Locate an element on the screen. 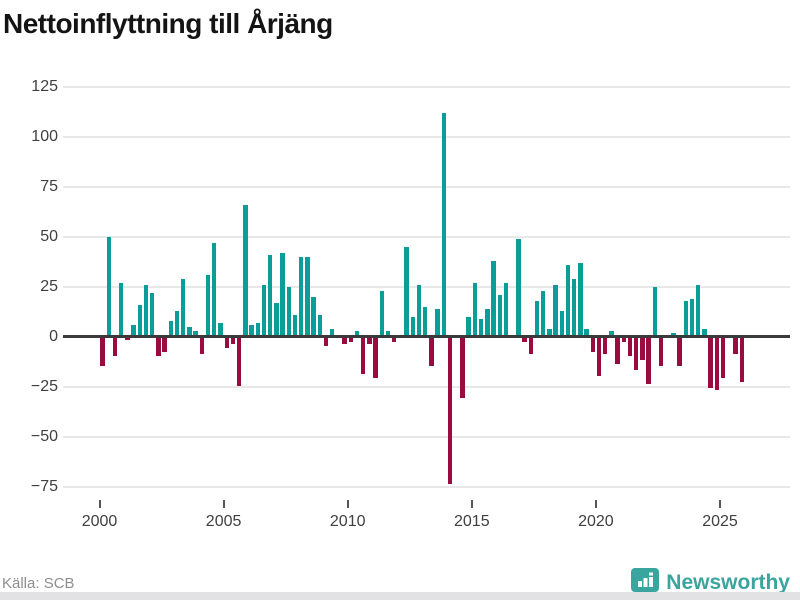  newsworthy-logo: Newsworthy is located at coordinates (710, 583).